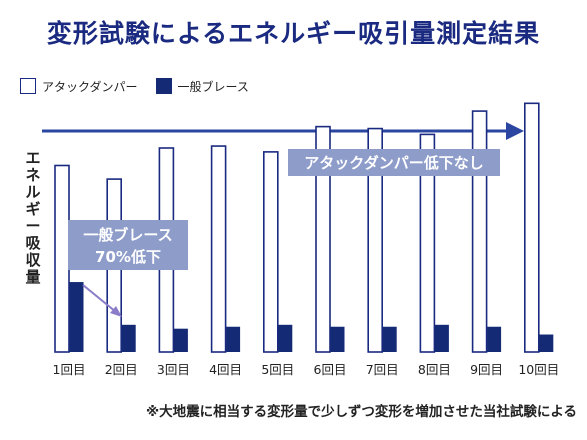 The height and width of the screenshot is (440, 587). Describe the element at coordinates (330, 369) in the screenshot. I see `x-tick-label: 6回目` at that location.